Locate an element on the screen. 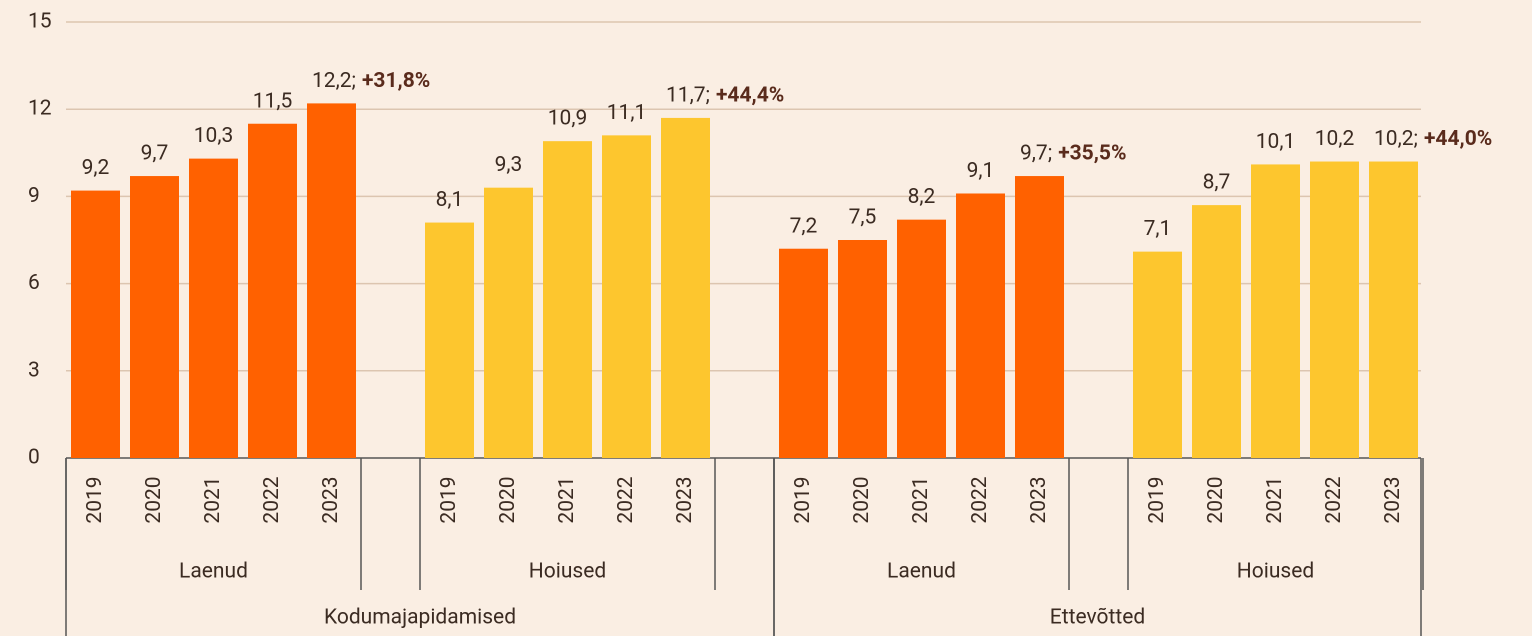  value-label: 9,7; is located at coordinates (1036, 154).